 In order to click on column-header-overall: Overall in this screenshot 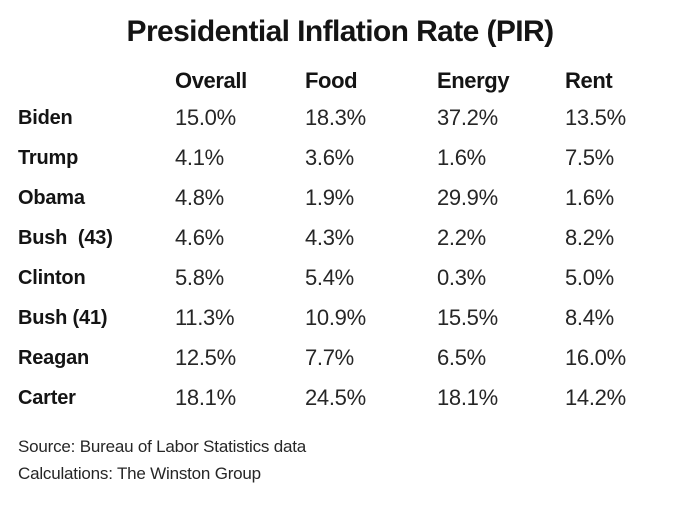, I will do `click(211, 80)`.